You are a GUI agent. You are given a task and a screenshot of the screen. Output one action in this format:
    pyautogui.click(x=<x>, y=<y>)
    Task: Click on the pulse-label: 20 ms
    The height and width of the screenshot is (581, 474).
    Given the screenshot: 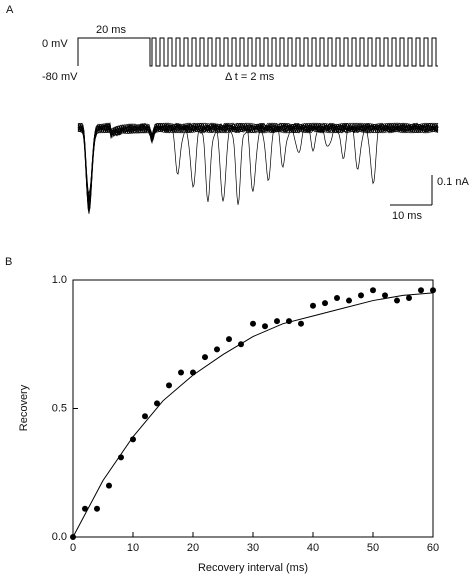 What is the action you would take?
    pyautogui.click(x=111, y=30)
    